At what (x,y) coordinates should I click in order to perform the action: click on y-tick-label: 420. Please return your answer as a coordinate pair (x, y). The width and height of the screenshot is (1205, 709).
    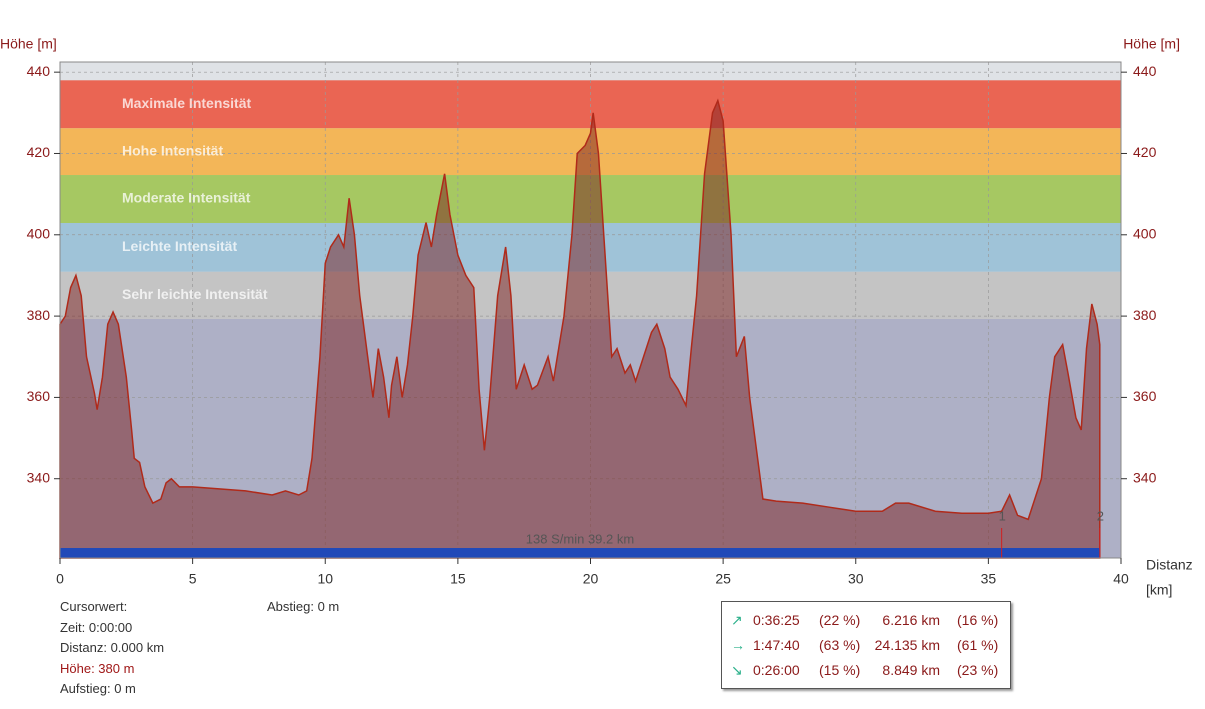
    Looking at the image, I should click on (39, 152).